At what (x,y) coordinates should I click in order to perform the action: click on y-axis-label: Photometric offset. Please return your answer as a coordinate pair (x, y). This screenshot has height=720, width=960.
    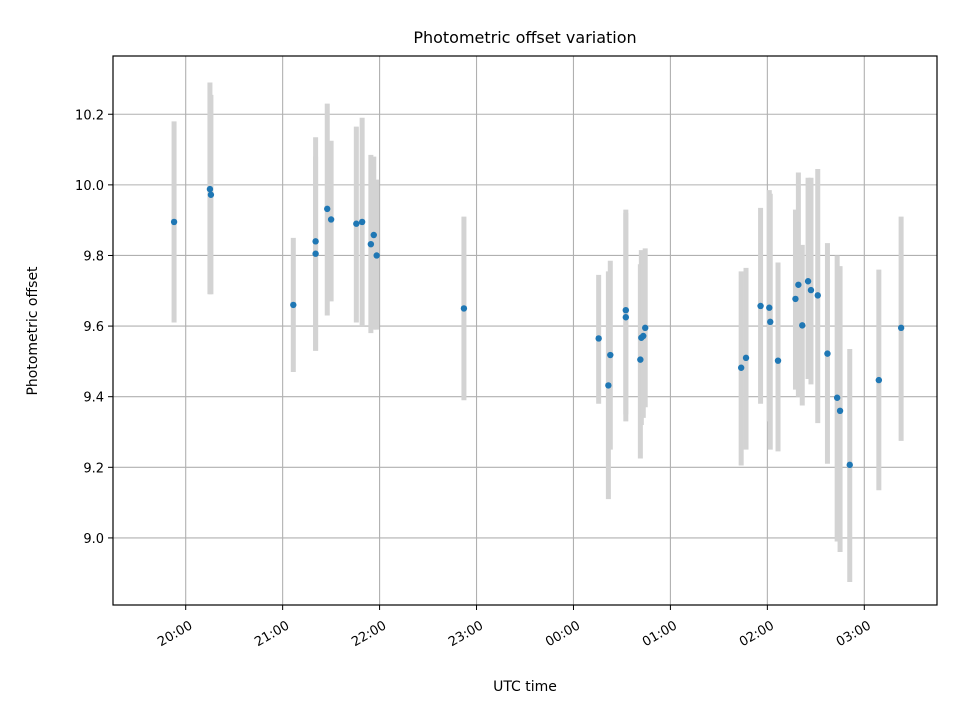
    Looking at the image, I should click on (33, 331).